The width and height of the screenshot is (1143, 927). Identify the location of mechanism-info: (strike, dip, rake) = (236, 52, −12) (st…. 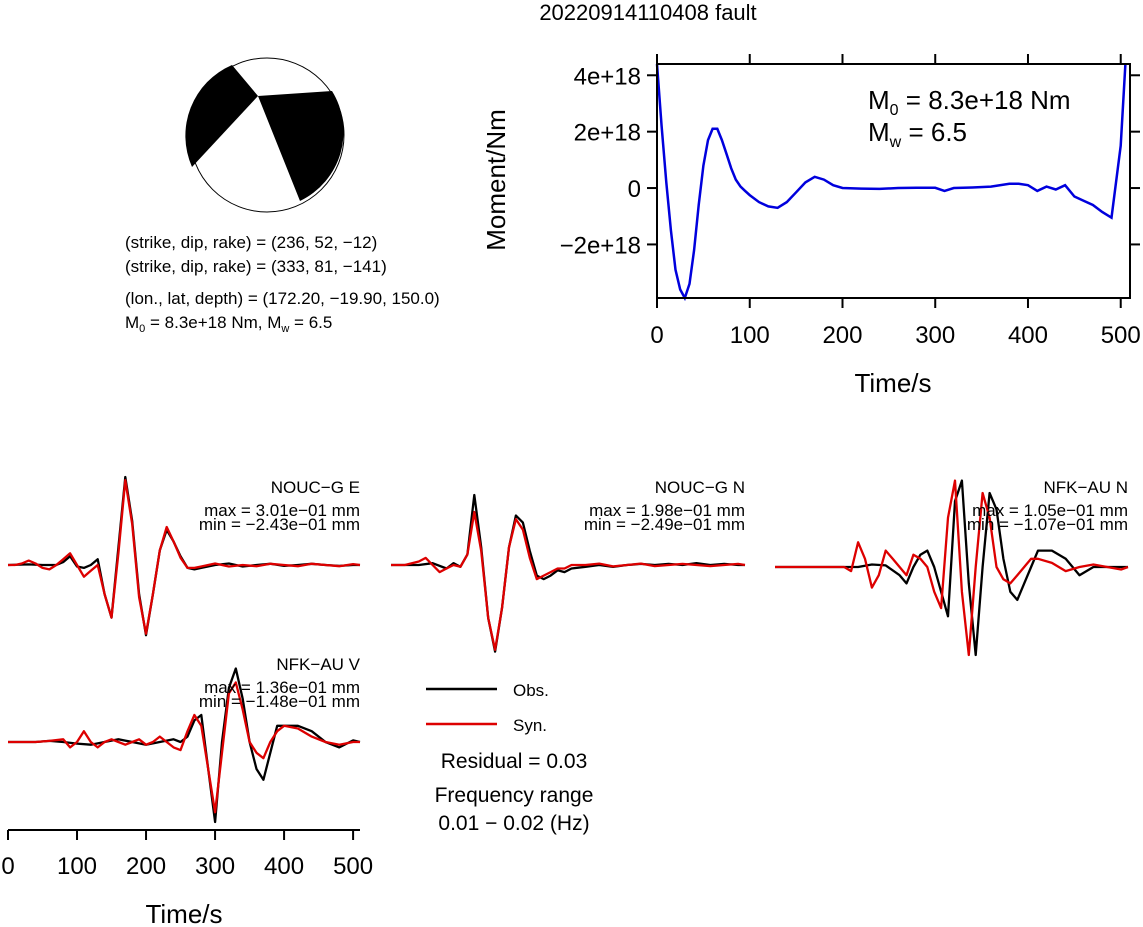
(282, 284).